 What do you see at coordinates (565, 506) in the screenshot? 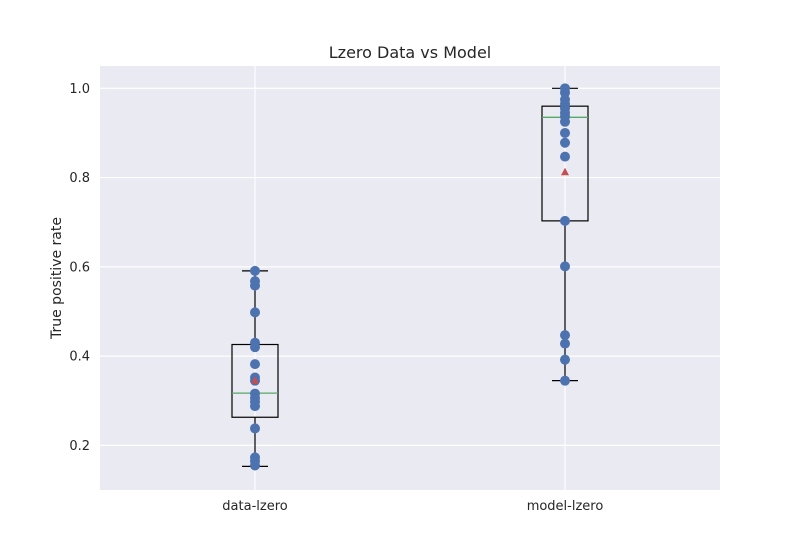
I see `x-tick-label: model-lzero` at bounding box center [565, 506].